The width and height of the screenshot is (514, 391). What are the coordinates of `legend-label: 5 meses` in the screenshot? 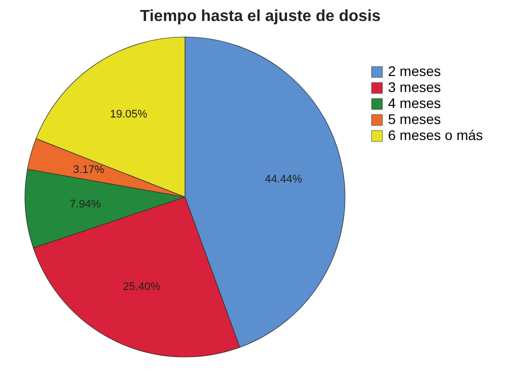 It's located at (414, 119).